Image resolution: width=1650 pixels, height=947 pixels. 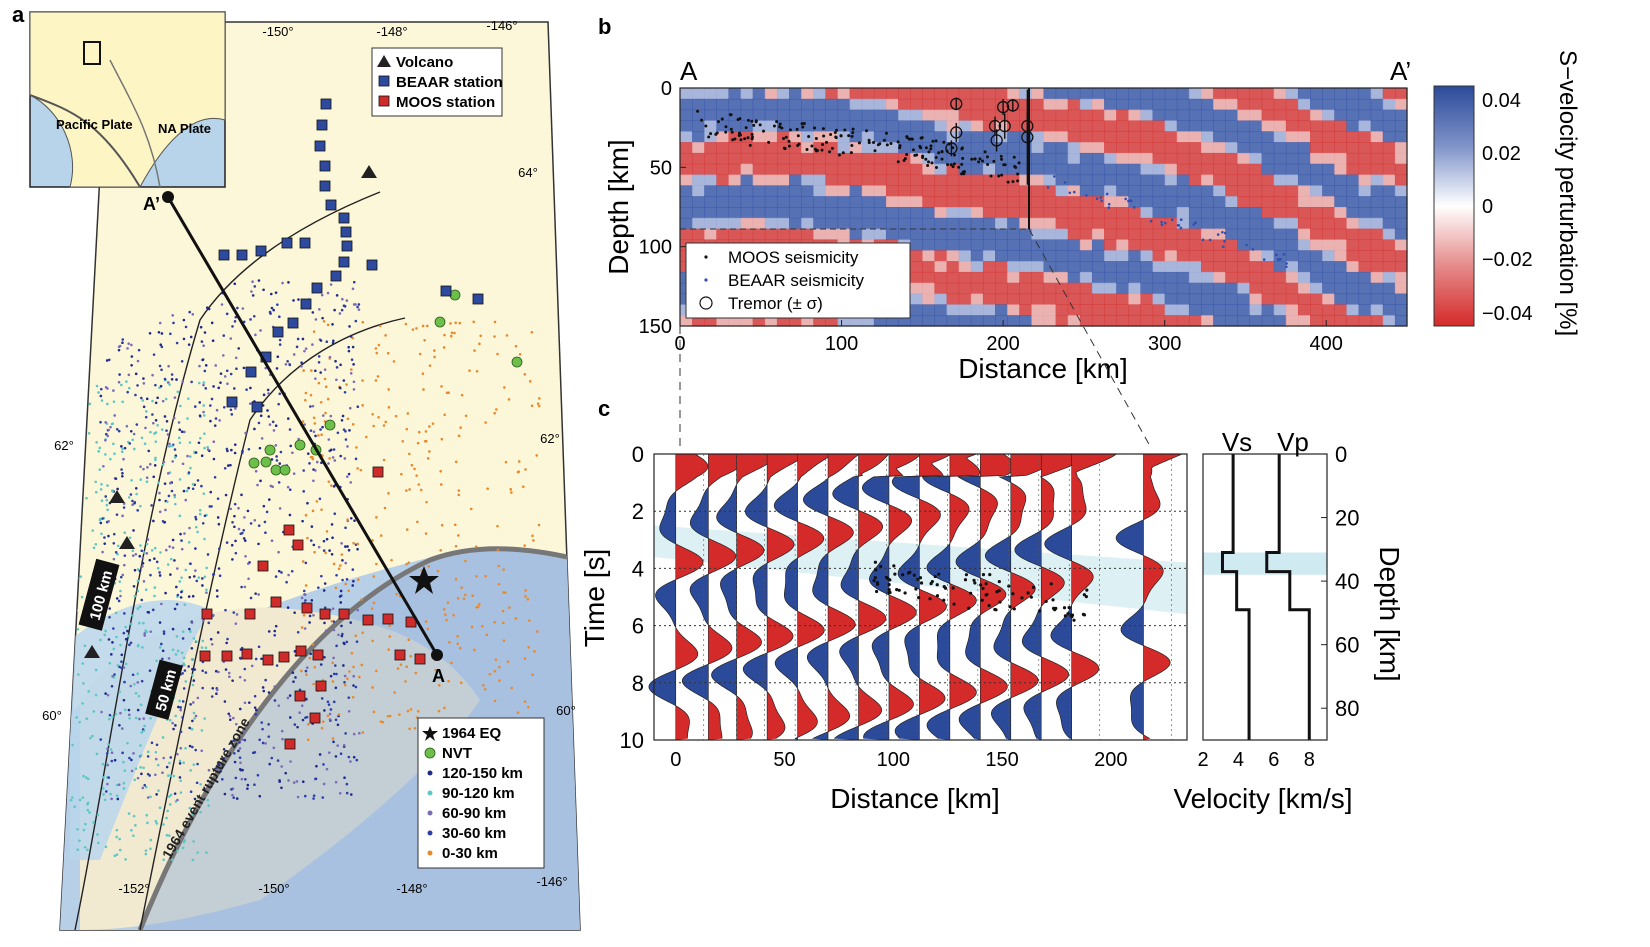 I want to click on inset-study-area, so click(x=92, y=53).